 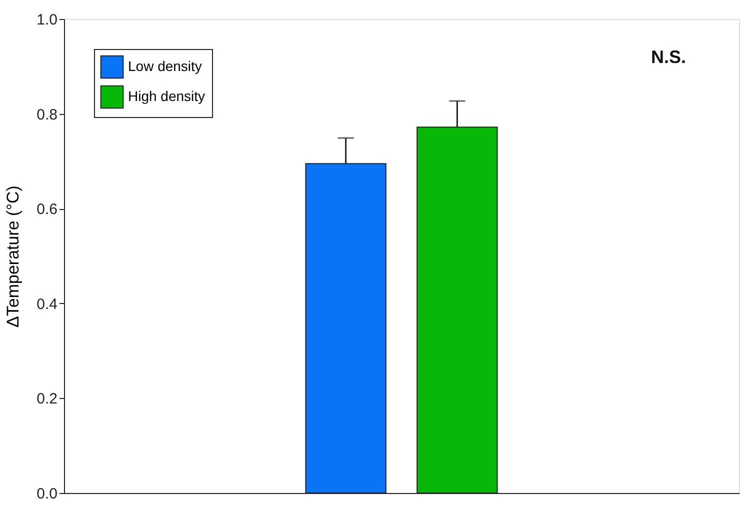 What do you see at coordinates (47, 20) in the screenshot?
I see `y-tick-label: 1.0` at bounding box center [47, 20].